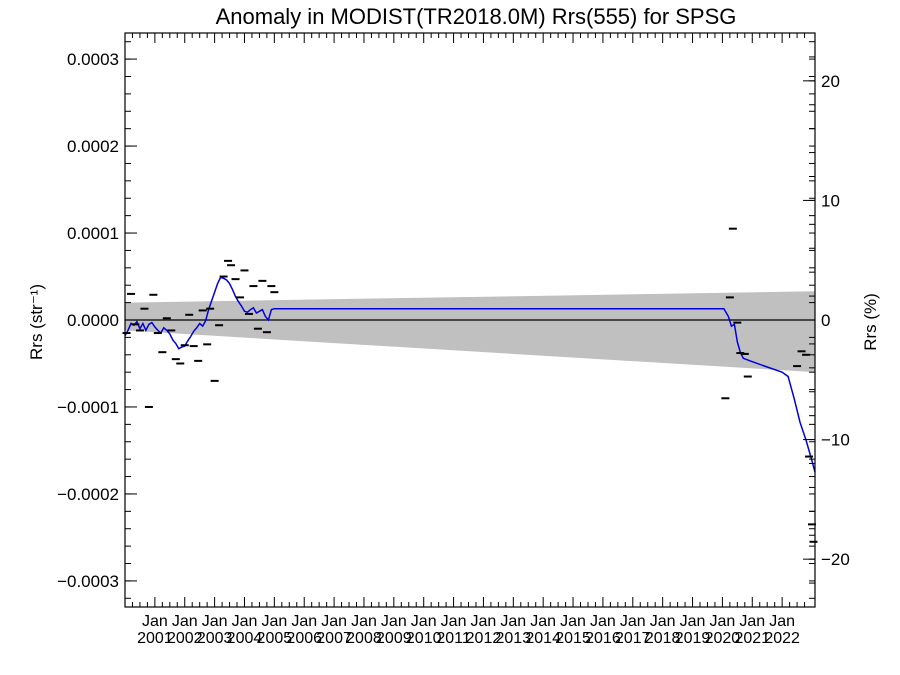 This screenshot has width=900, height=675. I want to click on x-tick-year-label: 2016, so click(603, 638).